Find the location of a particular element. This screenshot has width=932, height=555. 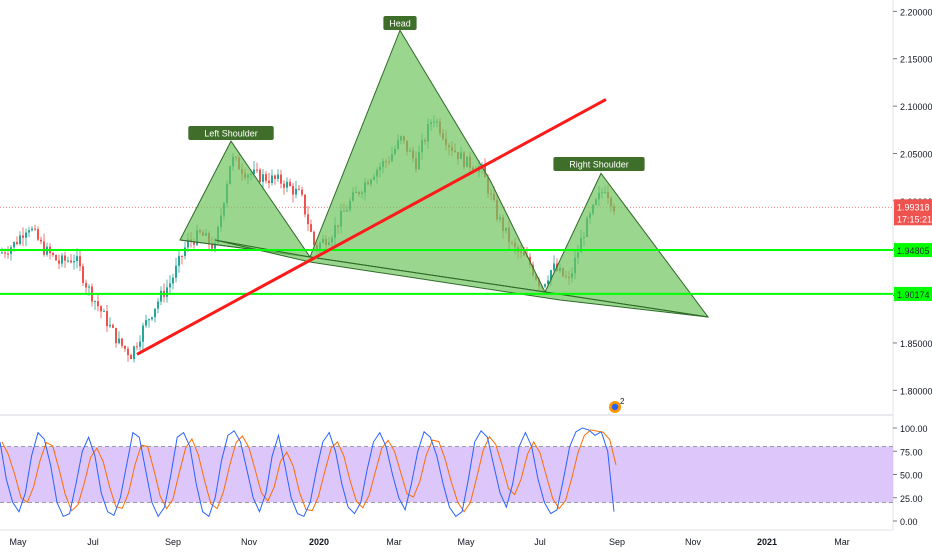

pattern-label-right-shoulder: Right Shoulder is located at coordinates (599, 165).